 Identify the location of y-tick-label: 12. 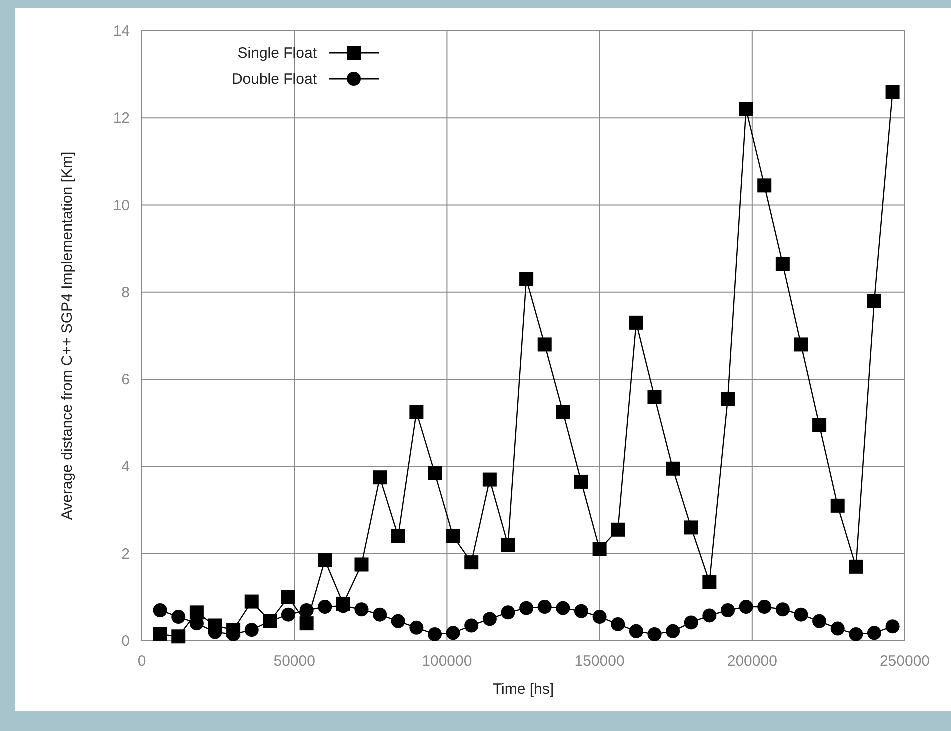
(121, 119).